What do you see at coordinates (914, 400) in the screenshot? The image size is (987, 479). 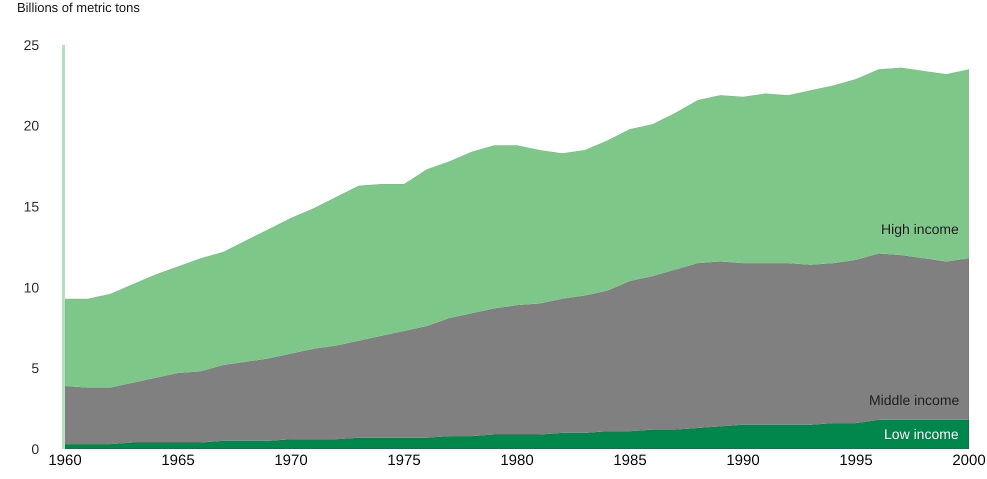 I see `series-label: Middle income` at bounding box center [914, 400].